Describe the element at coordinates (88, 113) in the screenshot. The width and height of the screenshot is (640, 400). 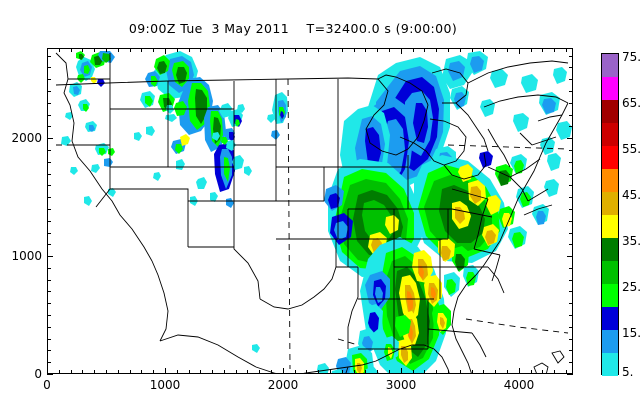
I see `echo-pacific-northwest` at that location.